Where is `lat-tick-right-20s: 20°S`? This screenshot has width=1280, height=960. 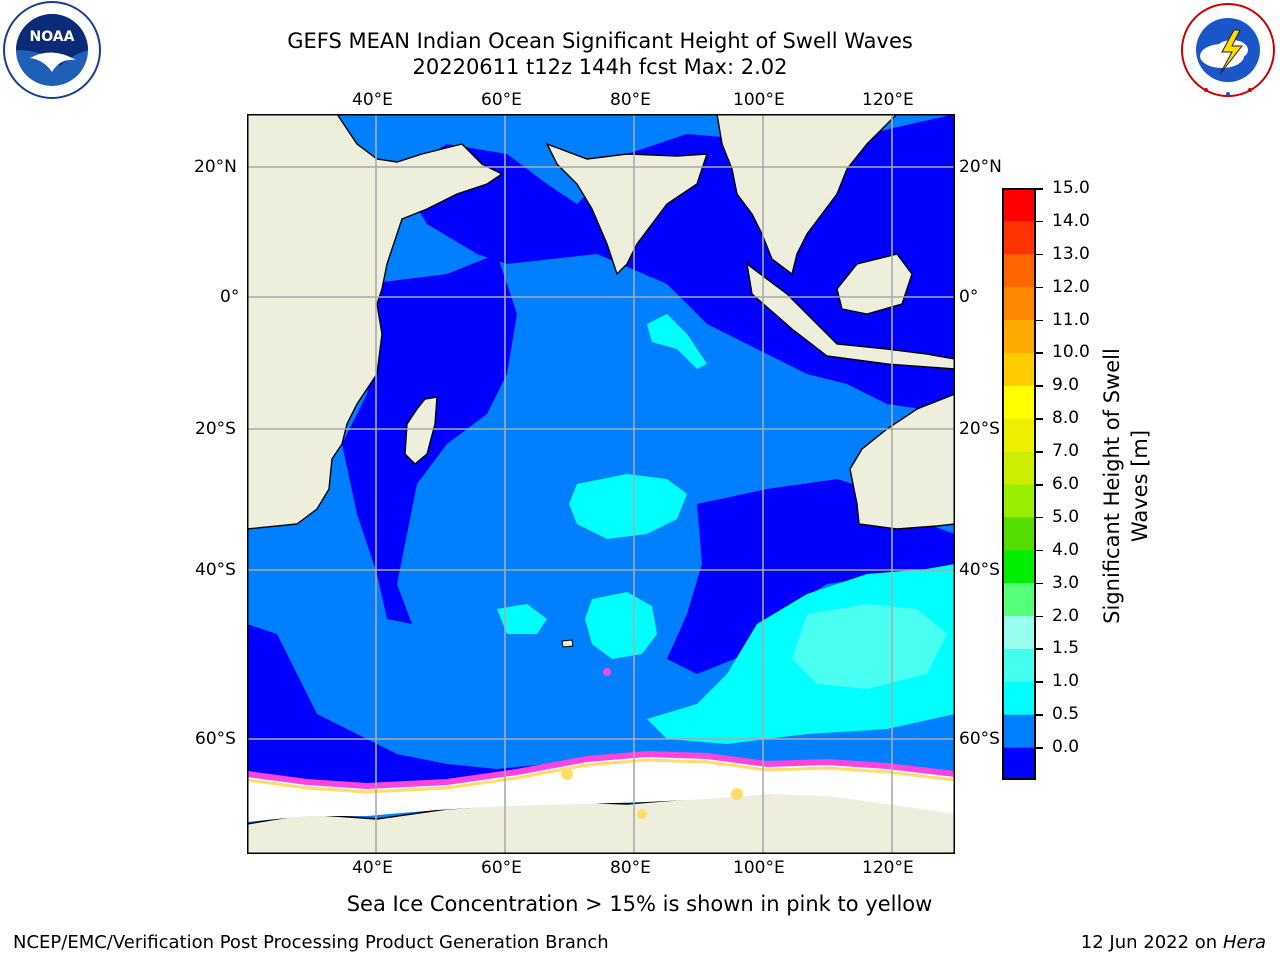
lat-tick-right-20s: 20°S is located at coordinates (979, 429).